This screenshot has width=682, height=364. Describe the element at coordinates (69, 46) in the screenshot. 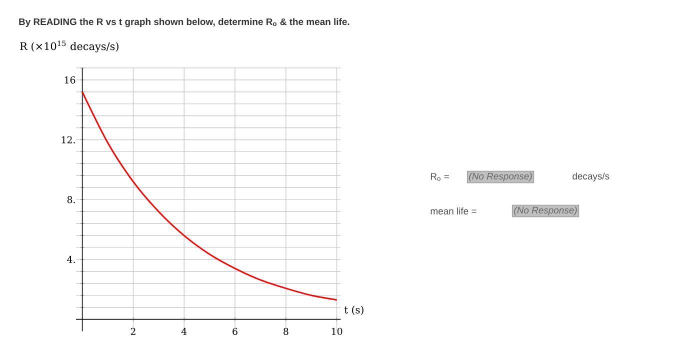

I see `y-axis-title: R (×10$^{15}$ decays/s)` at that location.